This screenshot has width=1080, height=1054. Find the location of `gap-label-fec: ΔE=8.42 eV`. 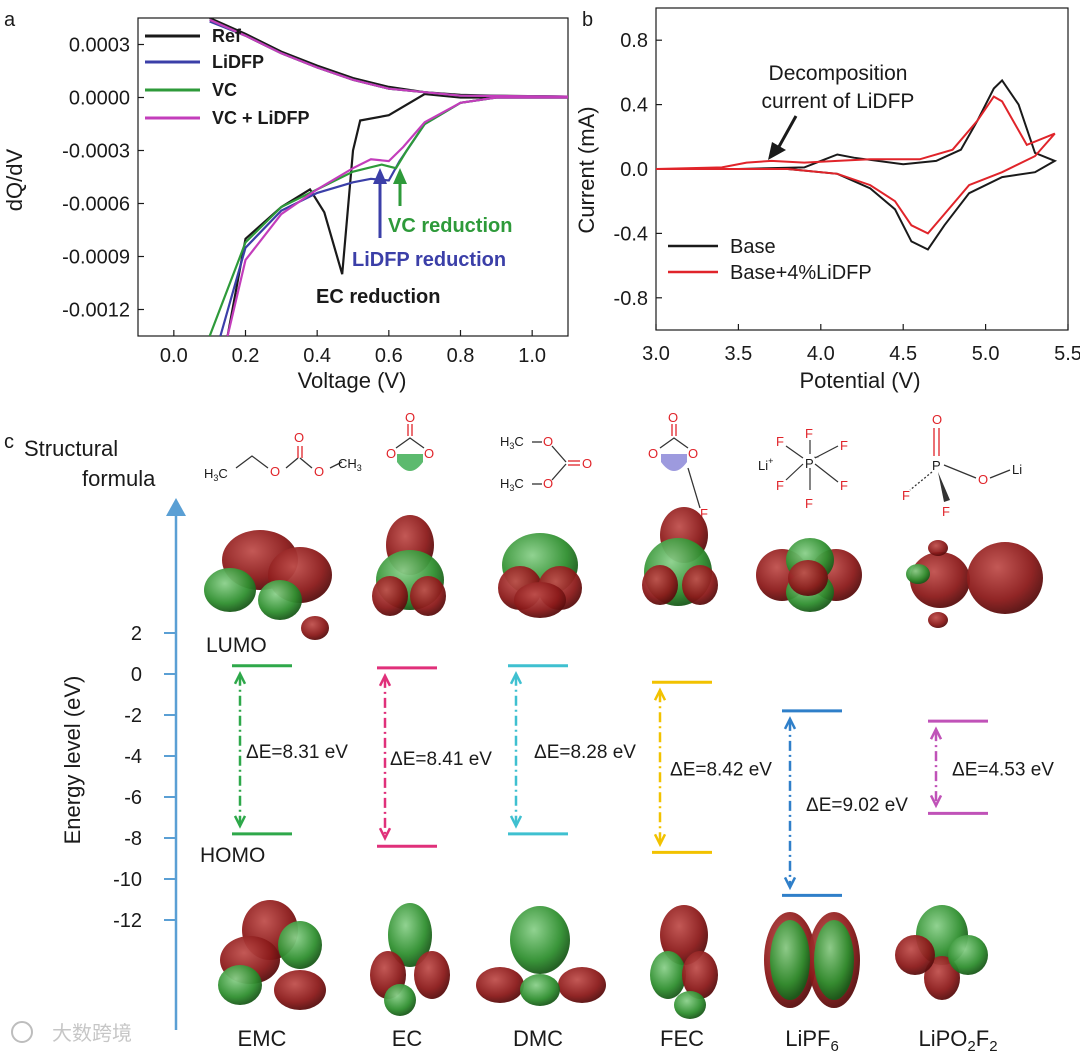

gap-label-fec: ΔE=8.42 eV is located at coordinates (721, 769).